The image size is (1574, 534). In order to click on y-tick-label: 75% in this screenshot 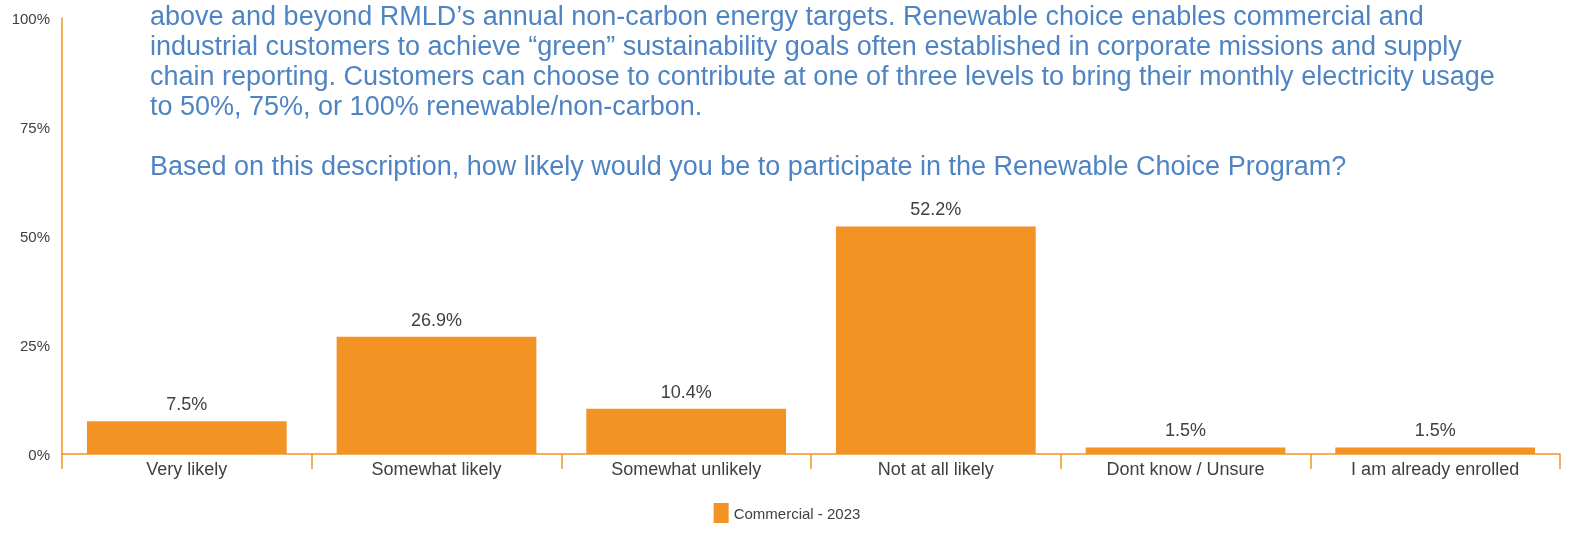, I will do `click(34, 127)`.